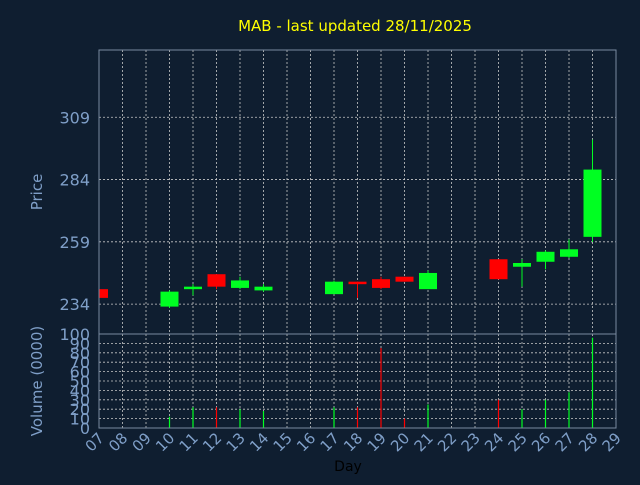  I want to click on day-tick-label: 23, so click(471, 442).